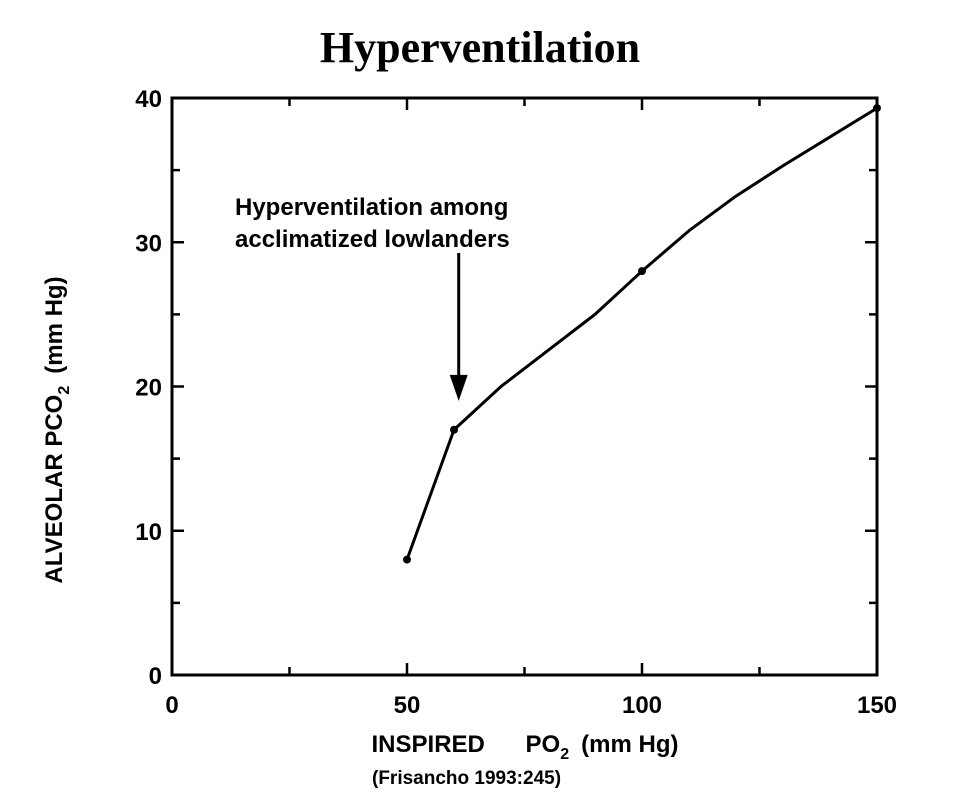 The width and height of the screenshot is (960, 804). What do you see at coordinates (564, 754) in the screenshot?
I see `x-axis-title-subscript: 2` at bounding box center [564, 754].